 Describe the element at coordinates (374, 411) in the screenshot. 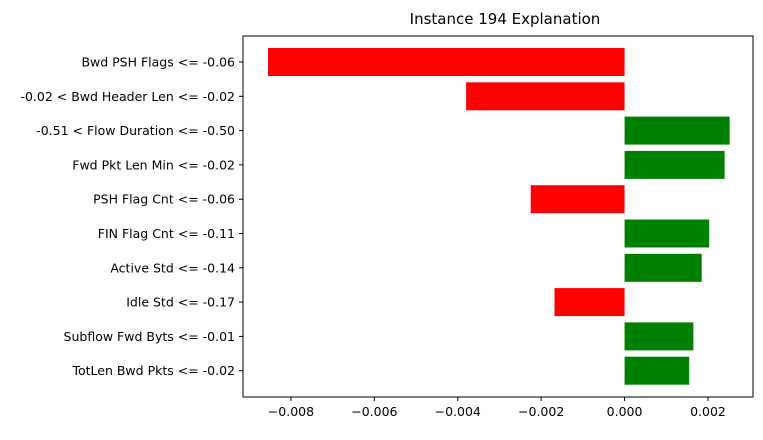

I see `x-tick-label: −0.006` at that location.